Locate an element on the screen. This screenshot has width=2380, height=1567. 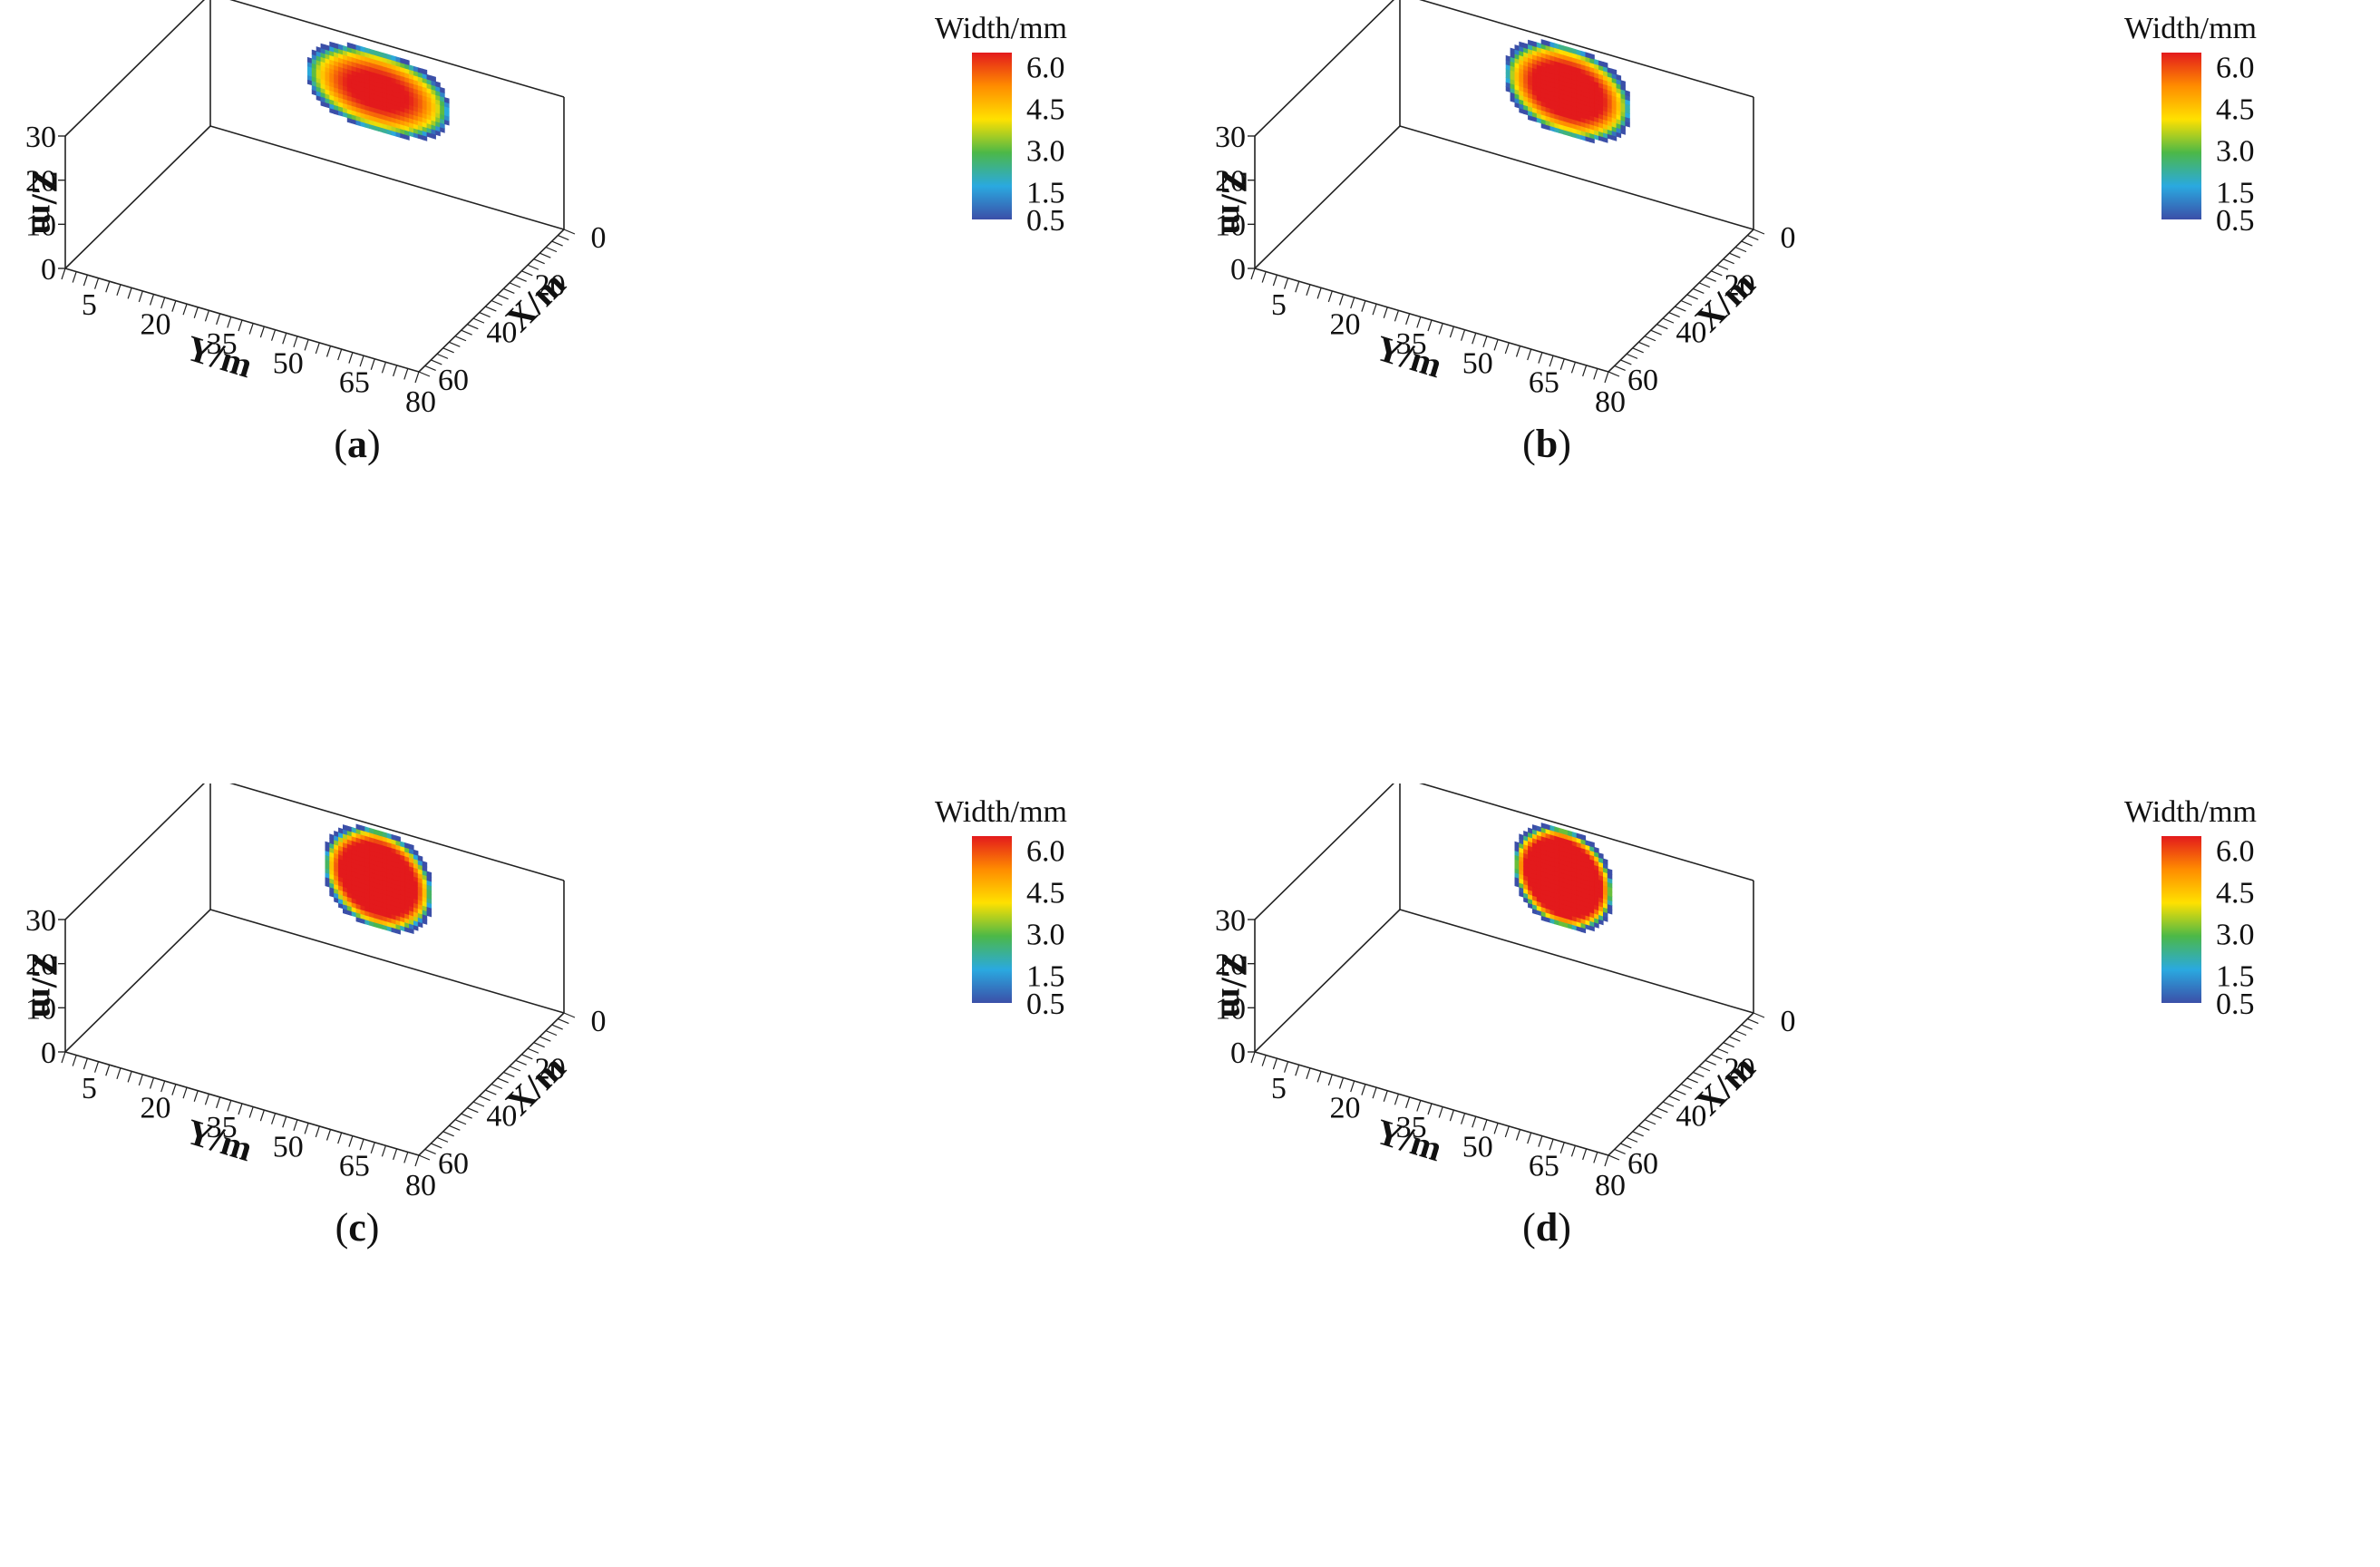
colorbar is located at coordinates (2181, 136).